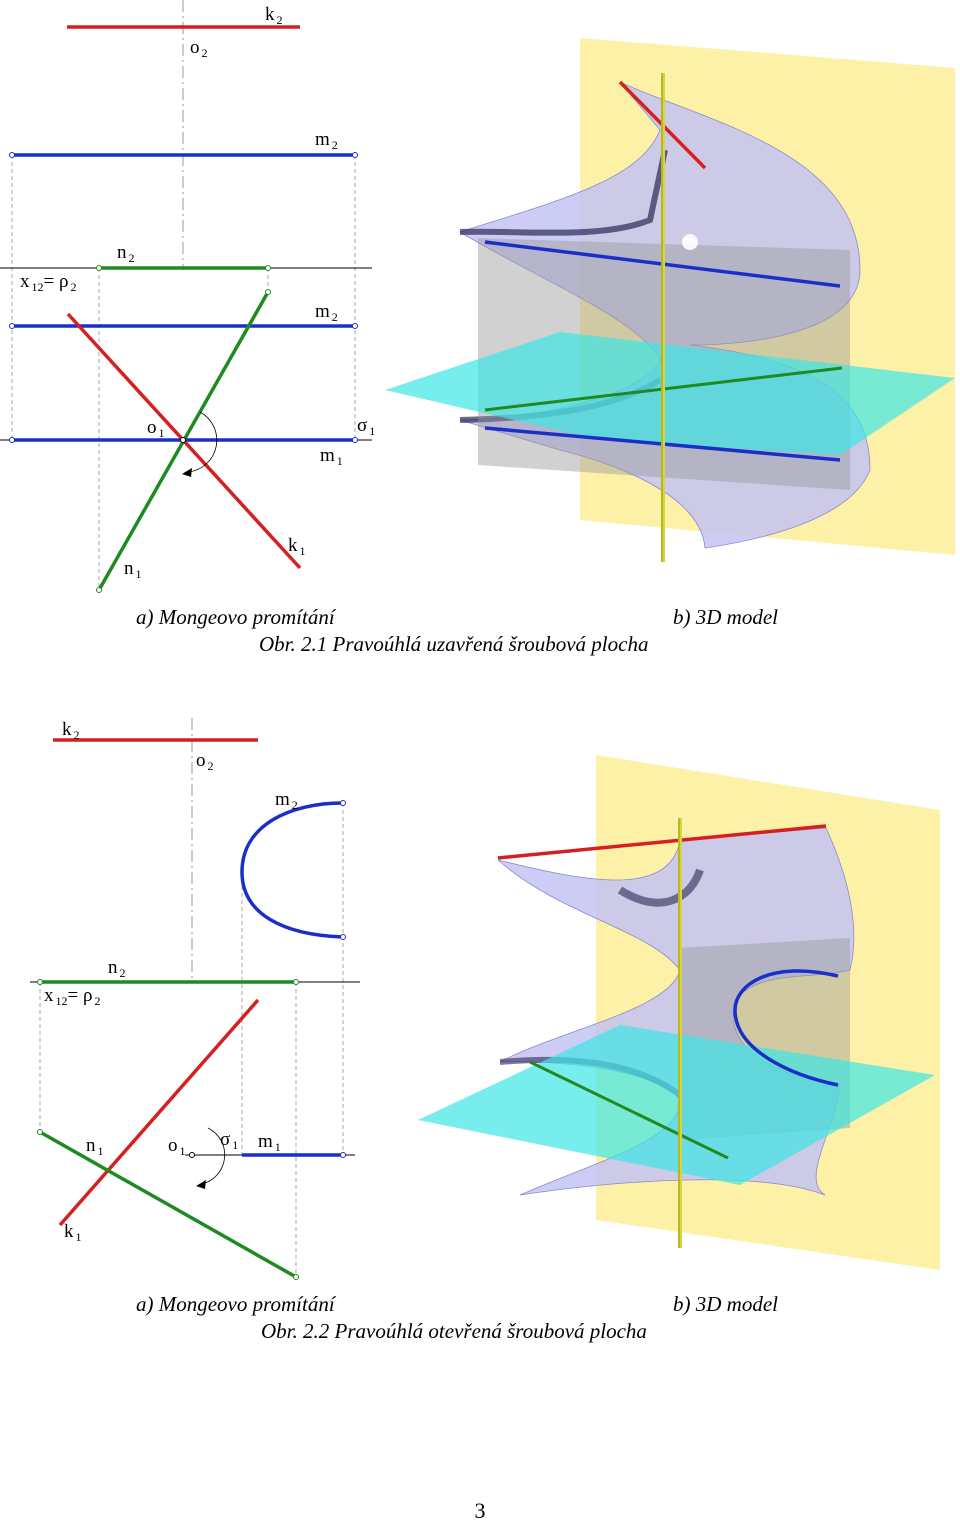 The image size is (960, 1524). Describe the element at coordinates (690, 242) in the screenshot. I see `specular-highlight` at that location.